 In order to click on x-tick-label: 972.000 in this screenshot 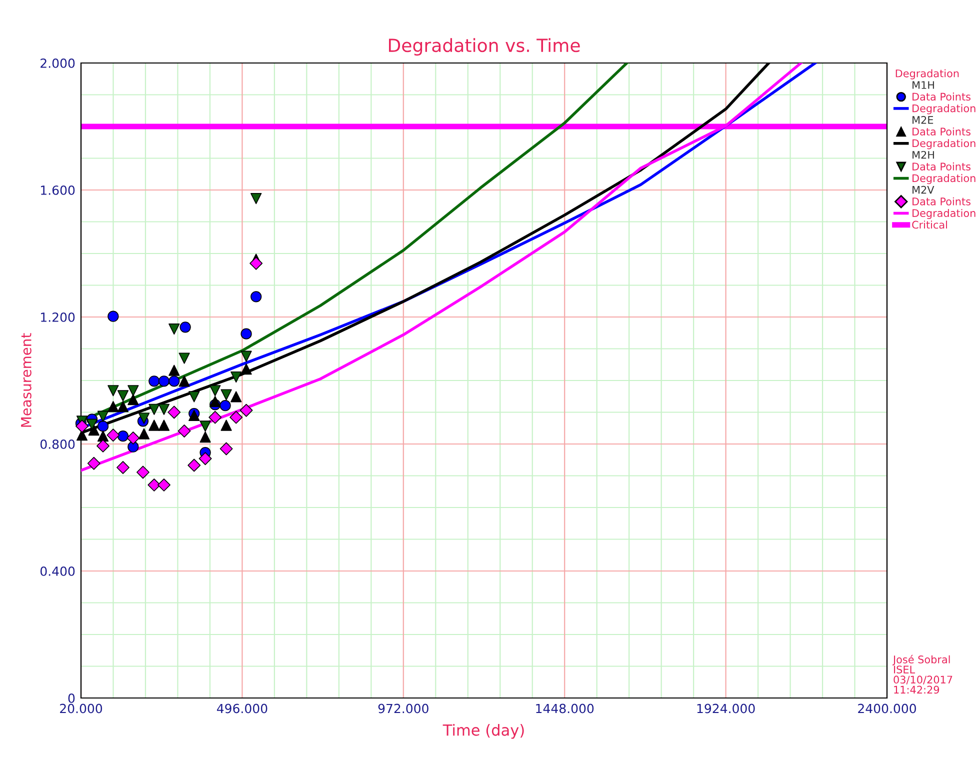, I will do `click(403, 709)`.